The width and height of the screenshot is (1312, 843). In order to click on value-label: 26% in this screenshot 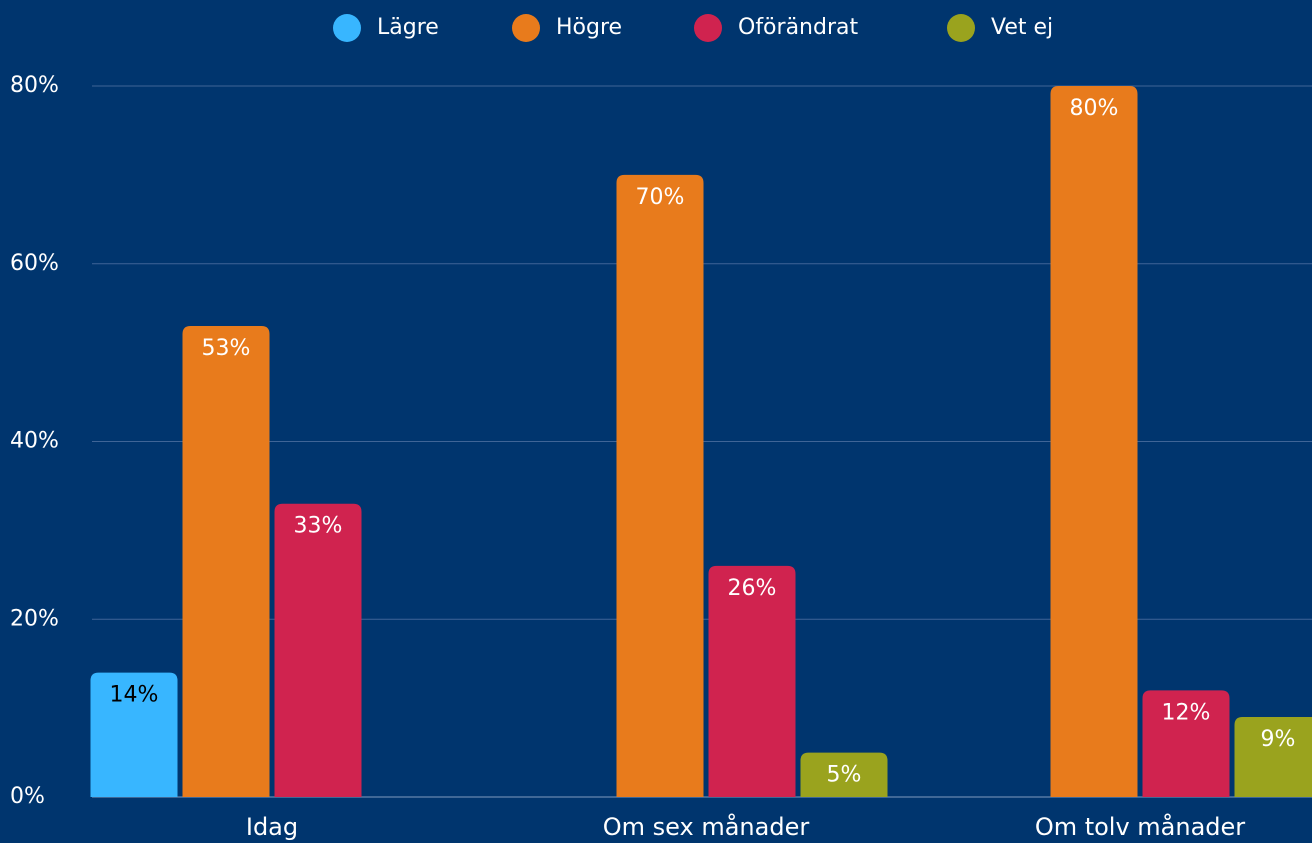, I will do `click(752, 588)`.